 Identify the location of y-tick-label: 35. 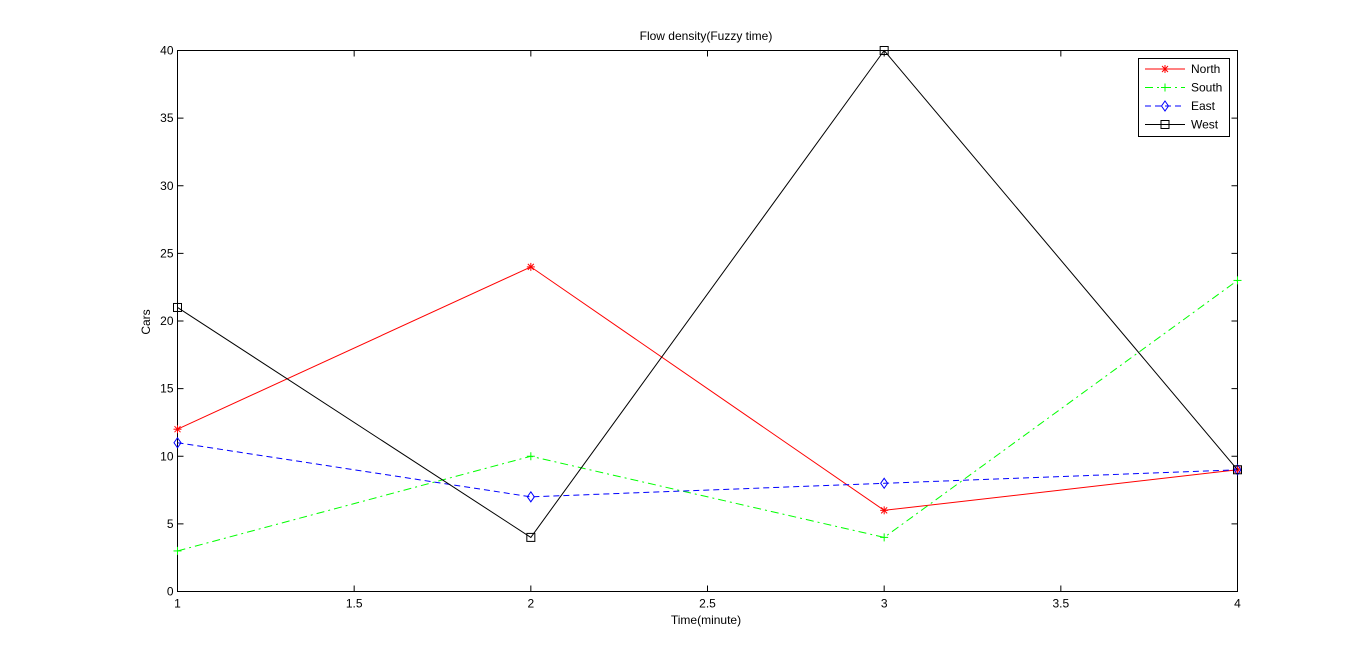
(167, 118).